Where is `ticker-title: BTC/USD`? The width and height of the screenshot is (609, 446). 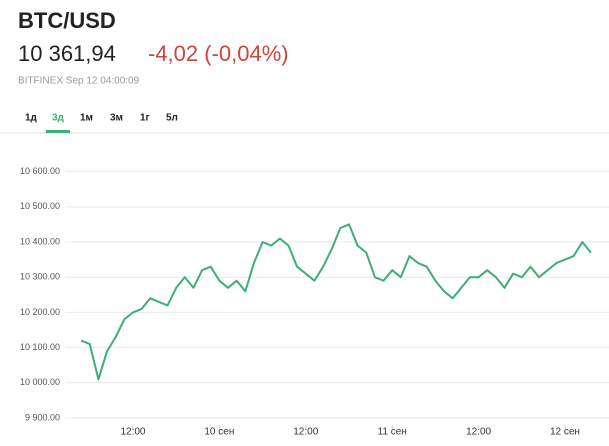
ticker-title: BTC/USD is located at coordinates (67, 20).